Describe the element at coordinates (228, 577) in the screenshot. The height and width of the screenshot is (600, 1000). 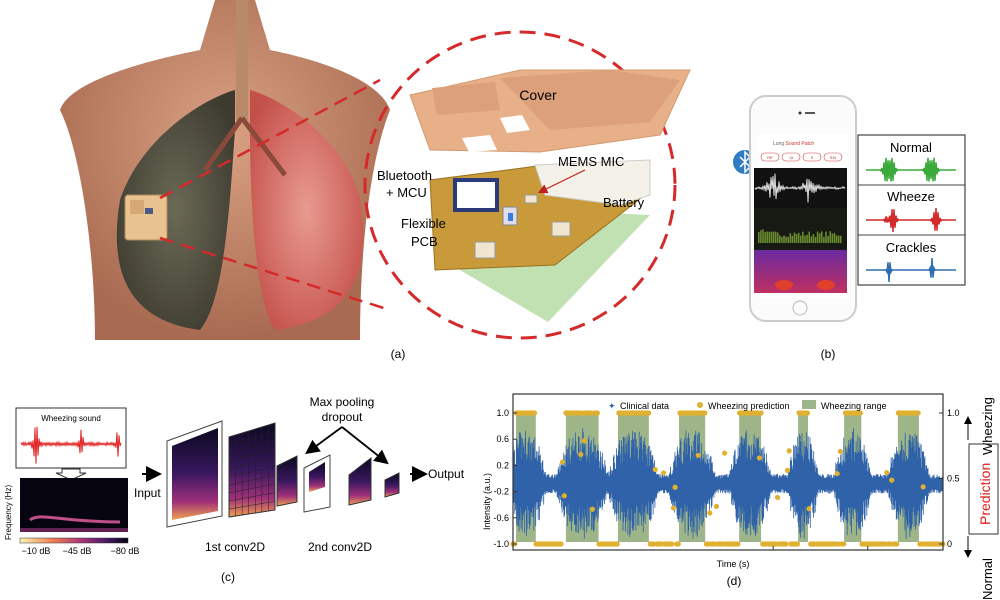
I see `panel-label-c: (c)` at that location.